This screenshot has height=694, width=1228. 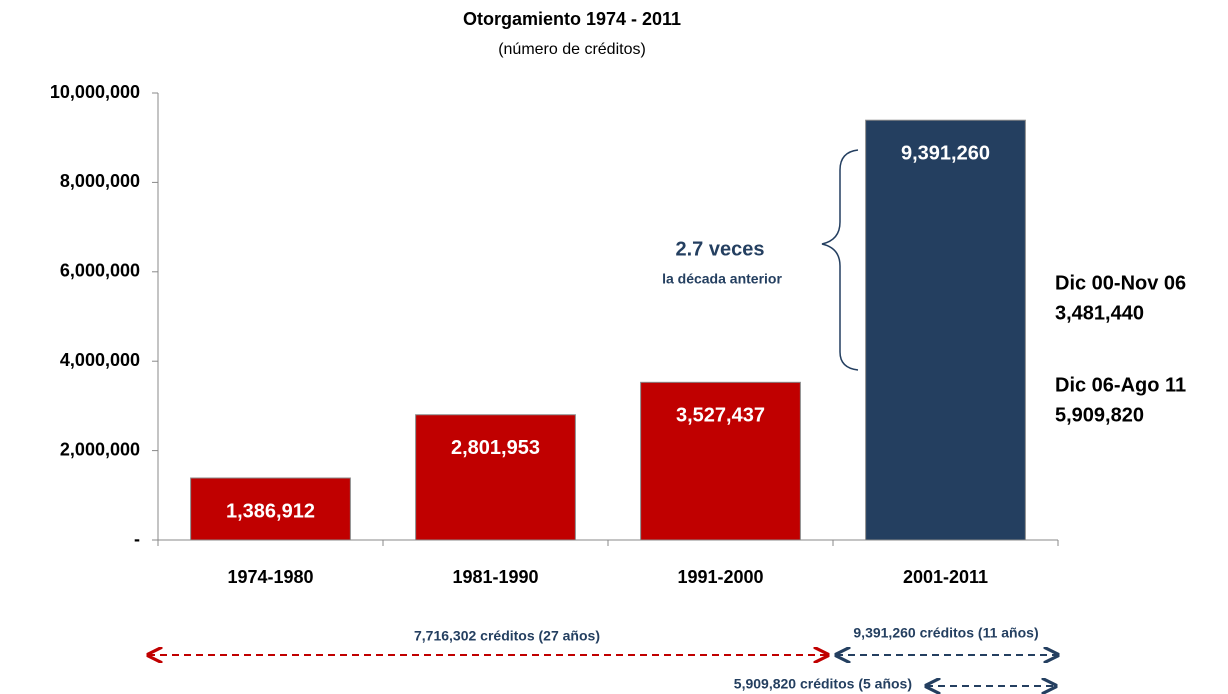 I want to click on annotation: 9,391,260 créditos (11 años), so click(x=945, y=633).